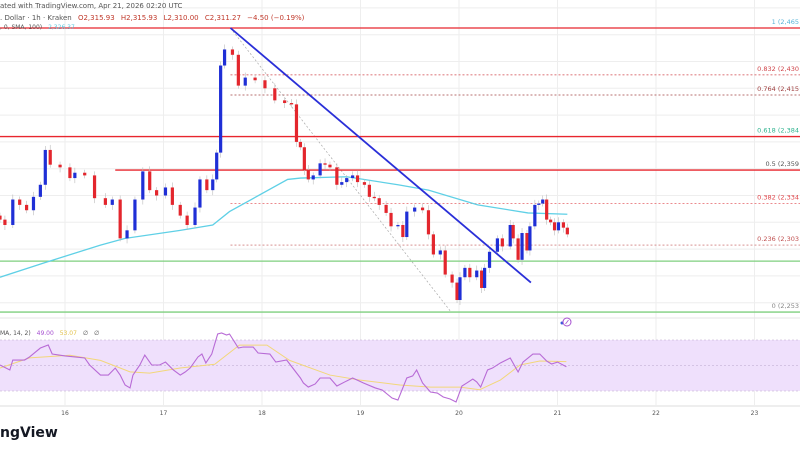  Describe the element at coordinates (276, 18) in the screenshot. I see `change-value: −4.50 (−0.19%)` at that location.